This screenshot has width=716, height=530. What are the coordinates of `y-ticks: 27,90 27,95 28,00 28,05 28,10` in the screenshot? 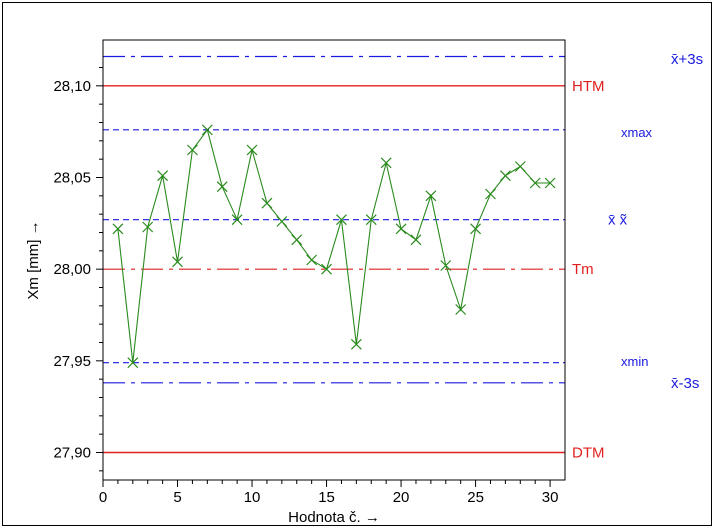 It's located at (78, 269).